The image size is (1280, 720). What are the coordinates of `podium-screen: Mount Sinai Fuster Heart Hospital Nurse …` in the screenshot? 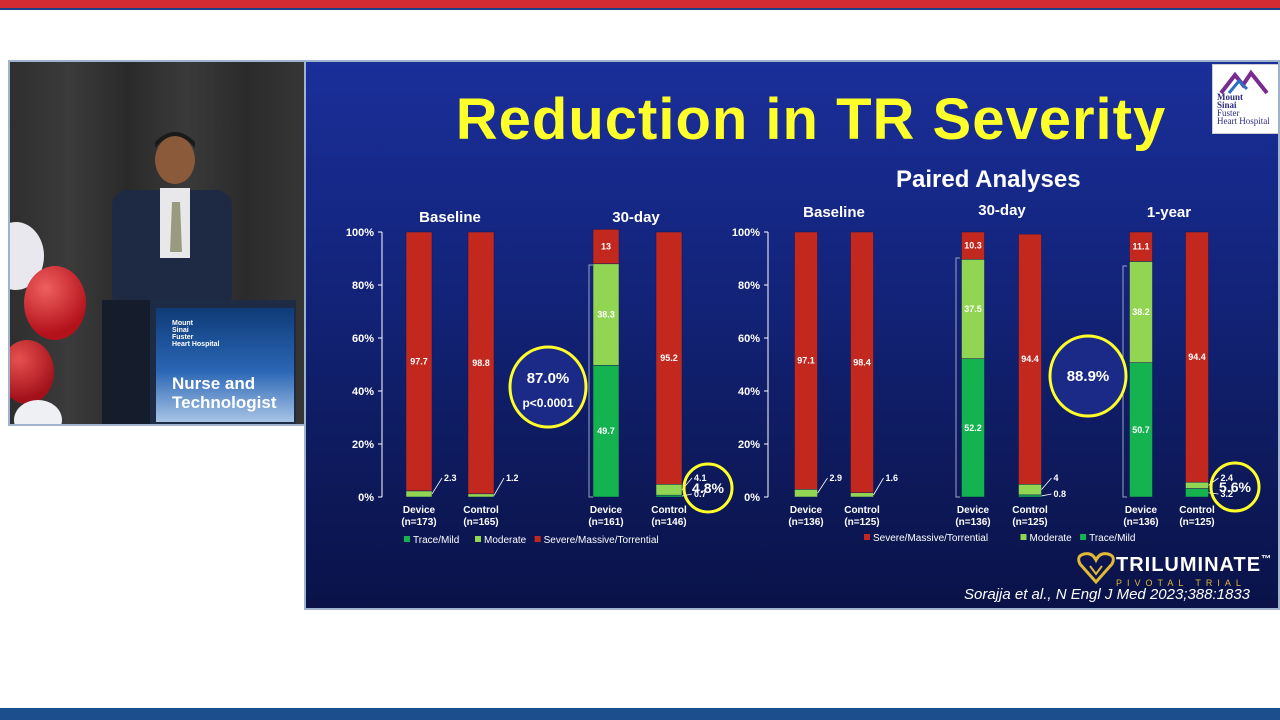 It's located at (225, 365).